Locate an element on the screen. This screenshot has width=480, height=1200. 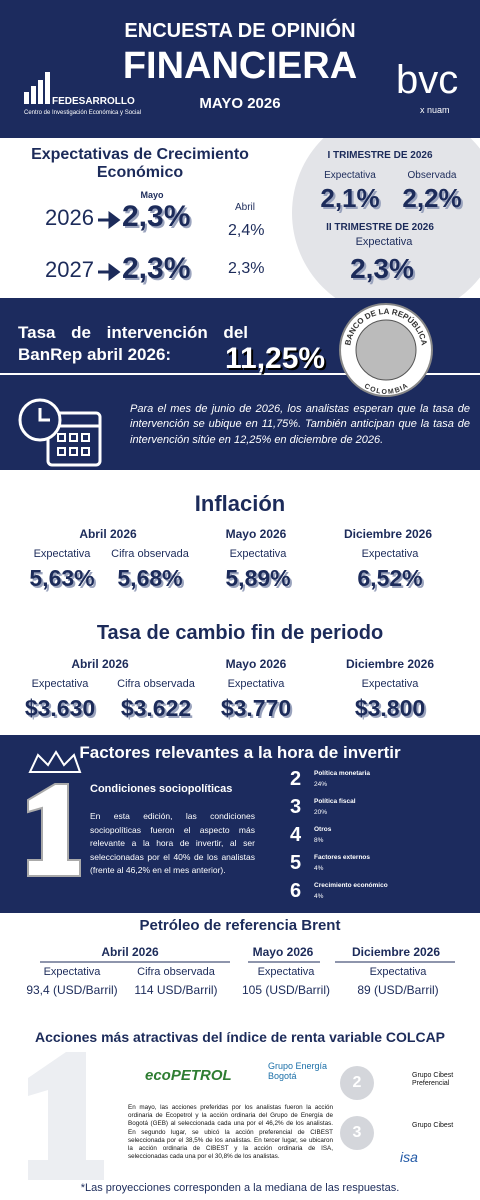
org-name: FEDESARROLLO is located at coordinates (93, 101).